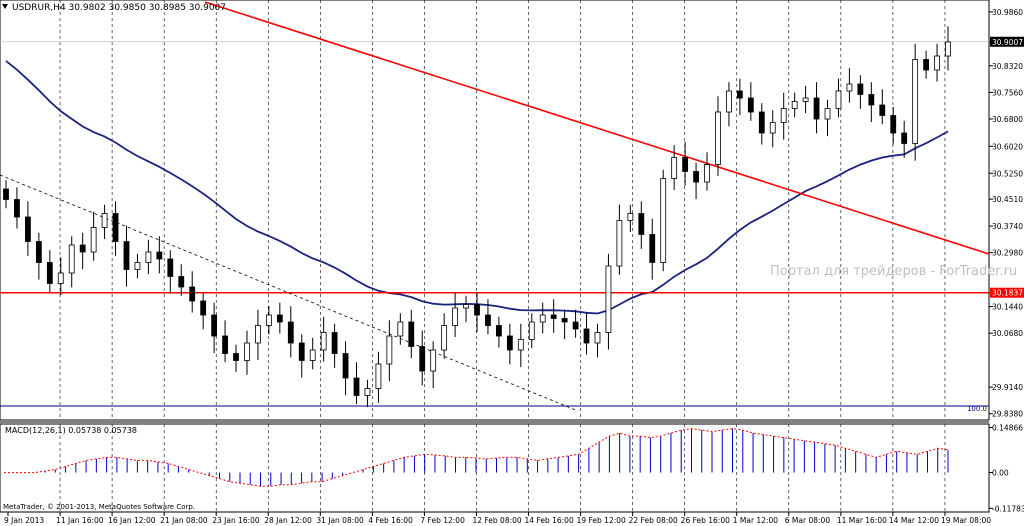  Describe the element at coordinates (1007, 92) in the screenshot. I see `y-tick-label: 30.7560` at that location.